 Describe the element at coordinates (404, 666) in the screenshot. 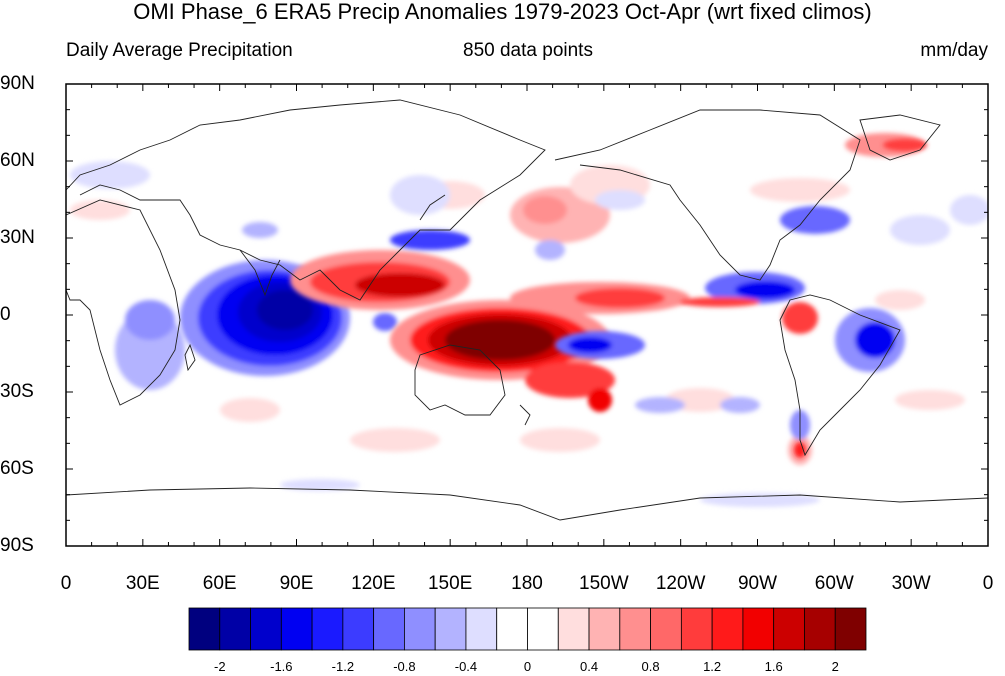

I see `colorbar-label: -0.8` at that location.